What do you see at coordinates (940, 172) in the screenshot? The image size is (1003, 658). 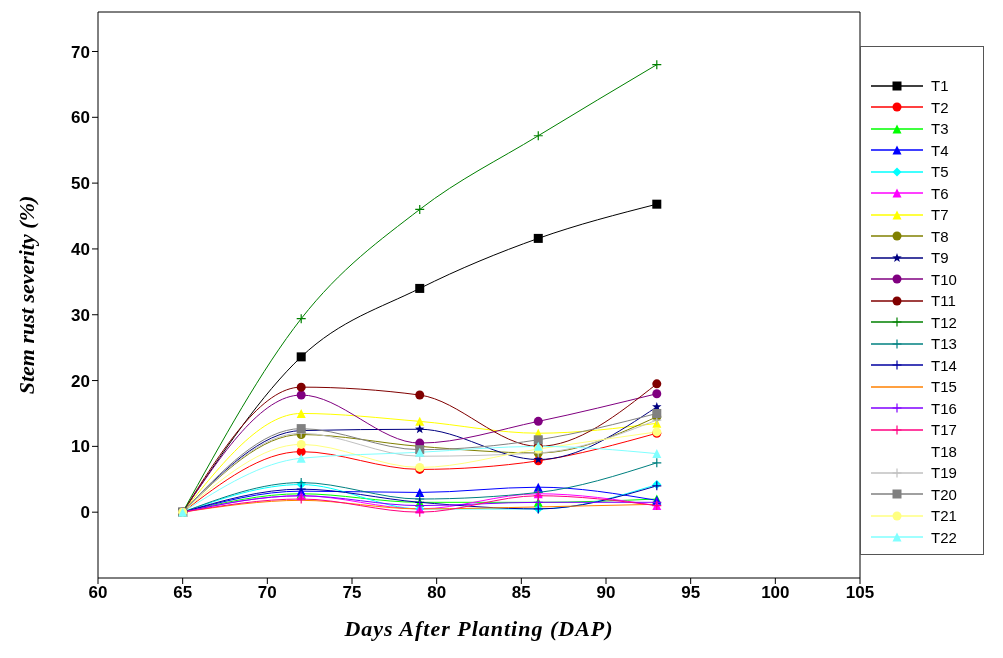 I see `legend-label: T5` at bounding box center [940, 172].